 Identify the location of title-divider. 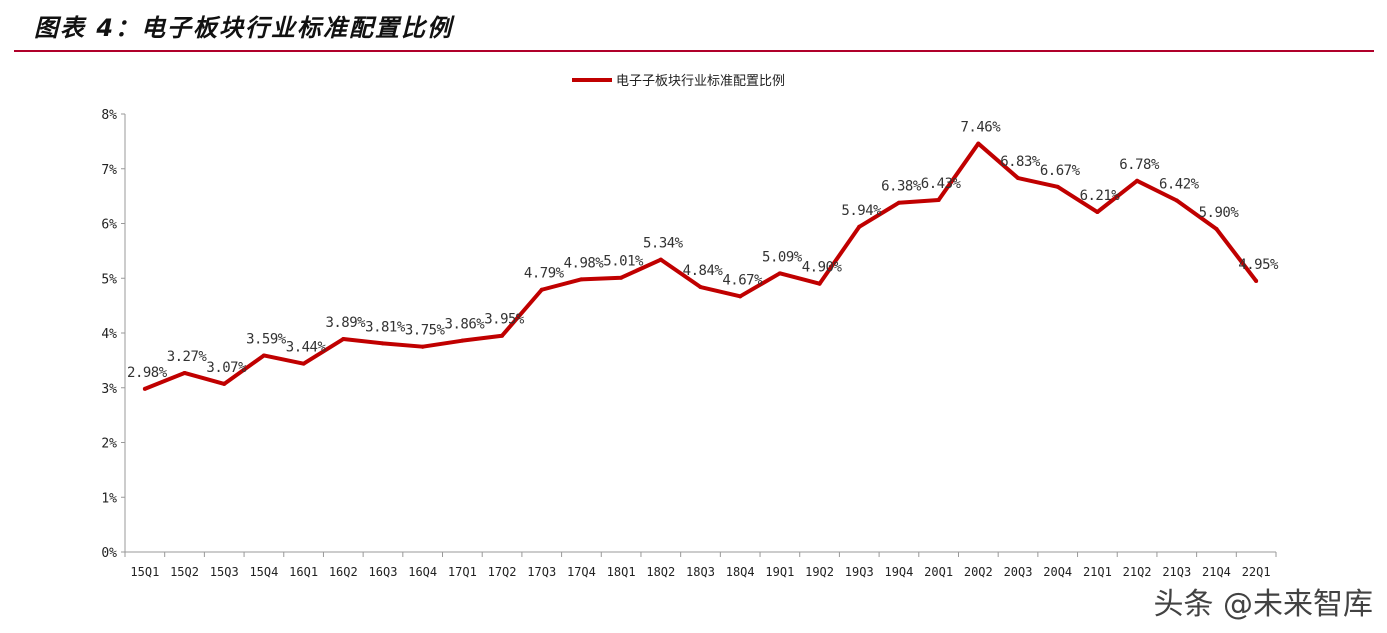
(694, 51).